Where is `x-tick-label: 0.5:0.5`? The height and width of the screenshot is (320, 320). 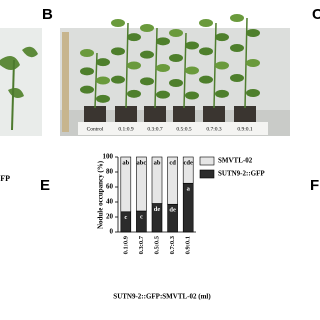
x-tick-label: 0.5:0.5 is located at coordinates (156, 244).